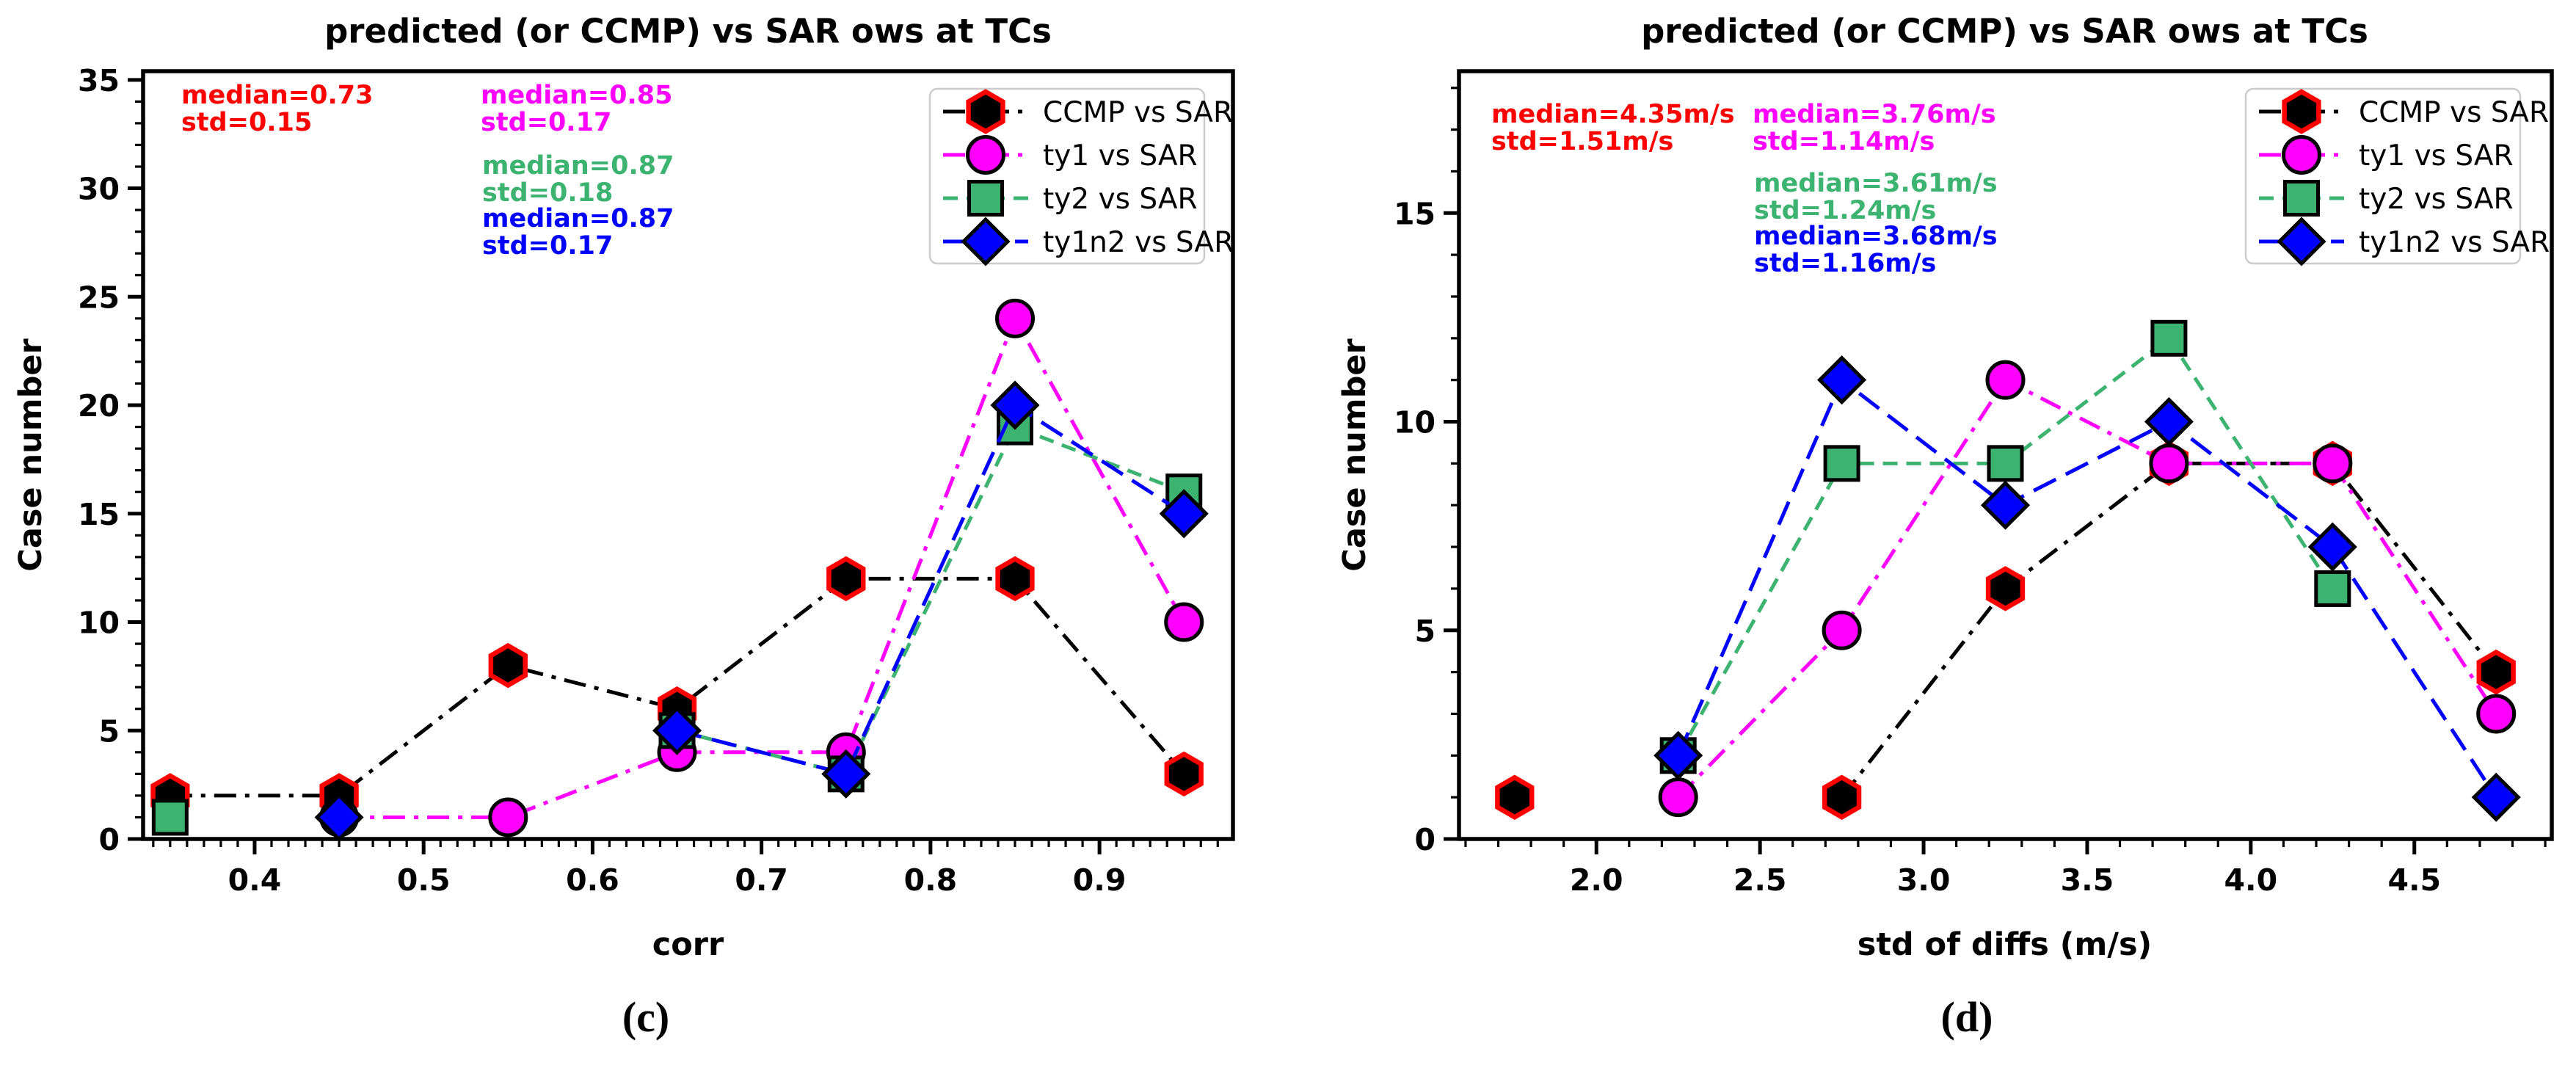 Image resolution: width=2576 pixels, height=1068 pixels. I want to click on annotation-line: std=0.18, so click(547, 193).